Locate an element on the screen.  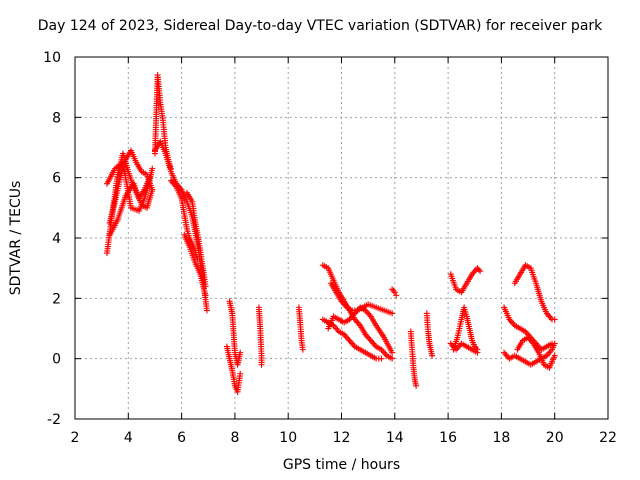
x-tick-labels: 2 4 6 8 10 12 14 16 18 20 22 is located at coordinates (344, 438).